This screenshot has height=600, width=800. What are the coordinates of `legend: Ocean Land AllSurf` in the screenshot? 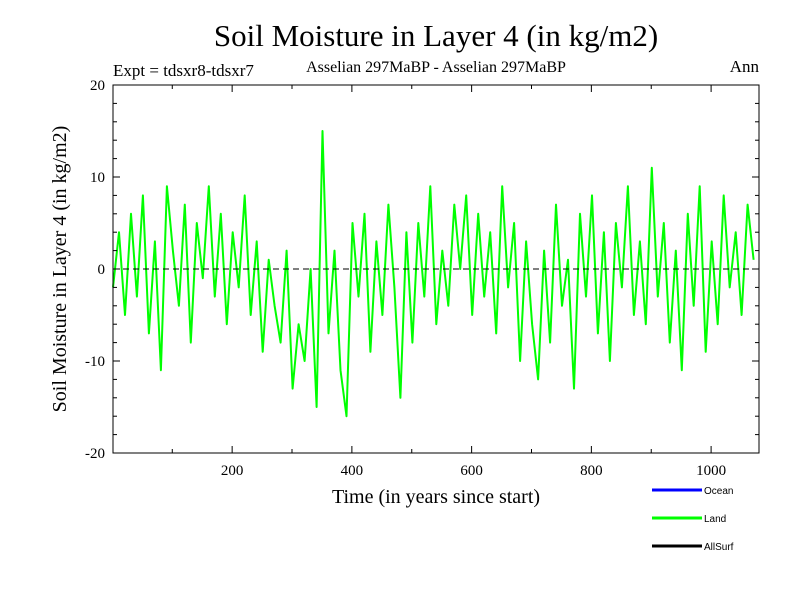 It's located at (693, 519).